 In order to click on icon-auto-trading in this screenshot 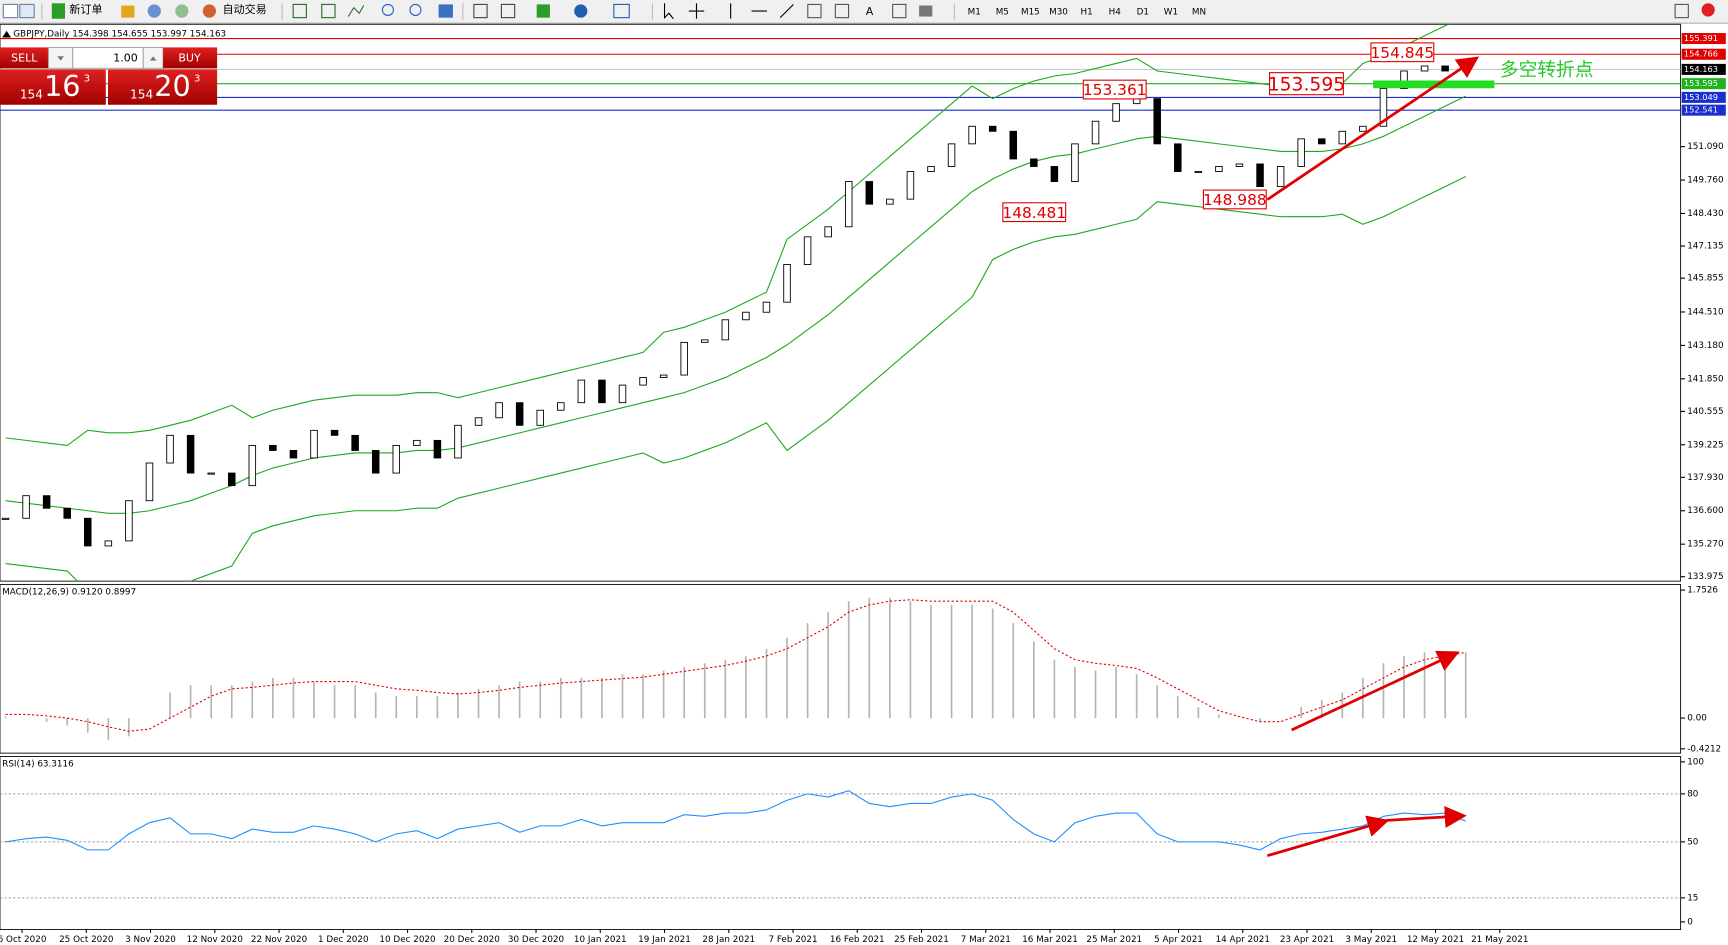, I will do `click(209, 11)`.